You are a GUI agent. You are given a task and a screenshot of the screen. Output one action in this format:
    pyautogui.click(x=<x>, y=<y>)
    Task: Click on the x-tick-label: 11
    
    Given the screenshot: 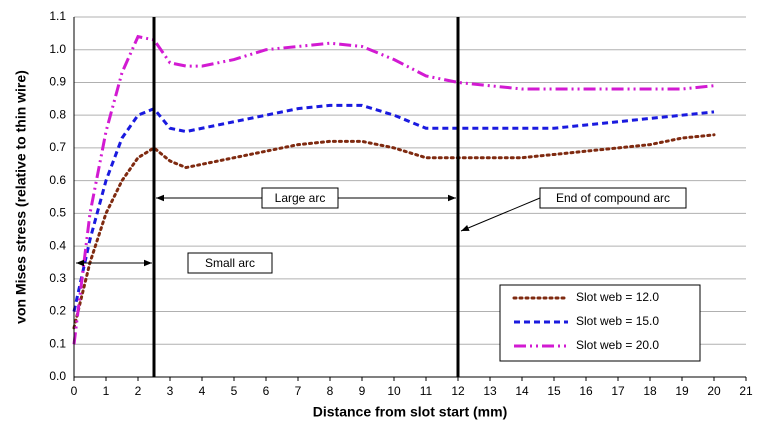 What is the action you would take?
    pyautogui.click(x=426, y=391)
    